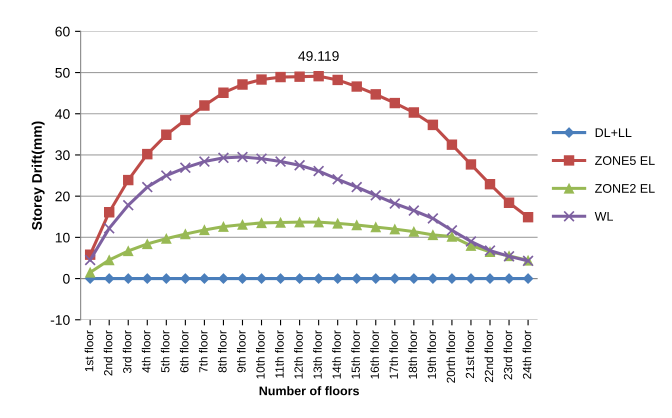 The width and height of the screenshot is (672, 418). What do you see at coordinates (60, 320) in the screenshot?
I see `y-tick-label: -10` at bounding box center [60, 320].